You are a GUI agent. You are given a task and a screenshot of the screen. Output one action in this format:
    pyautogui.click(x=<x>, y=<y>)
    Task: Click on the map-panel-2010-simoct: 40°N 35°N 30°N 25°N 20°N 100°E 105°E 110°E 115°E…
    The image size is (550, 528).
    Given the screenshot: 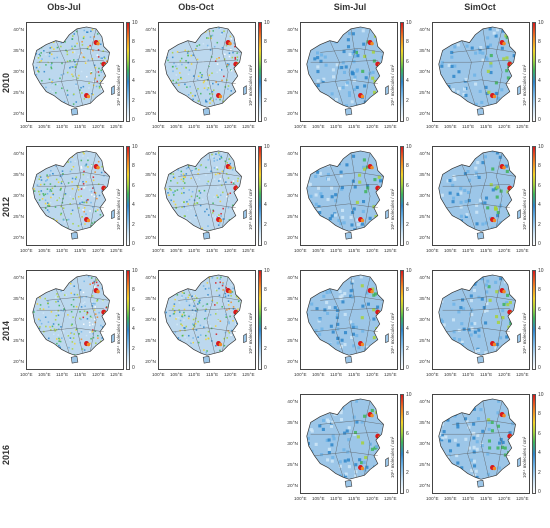 What is the action you would take?
    pyautogui.click(x=480, y=76)
    